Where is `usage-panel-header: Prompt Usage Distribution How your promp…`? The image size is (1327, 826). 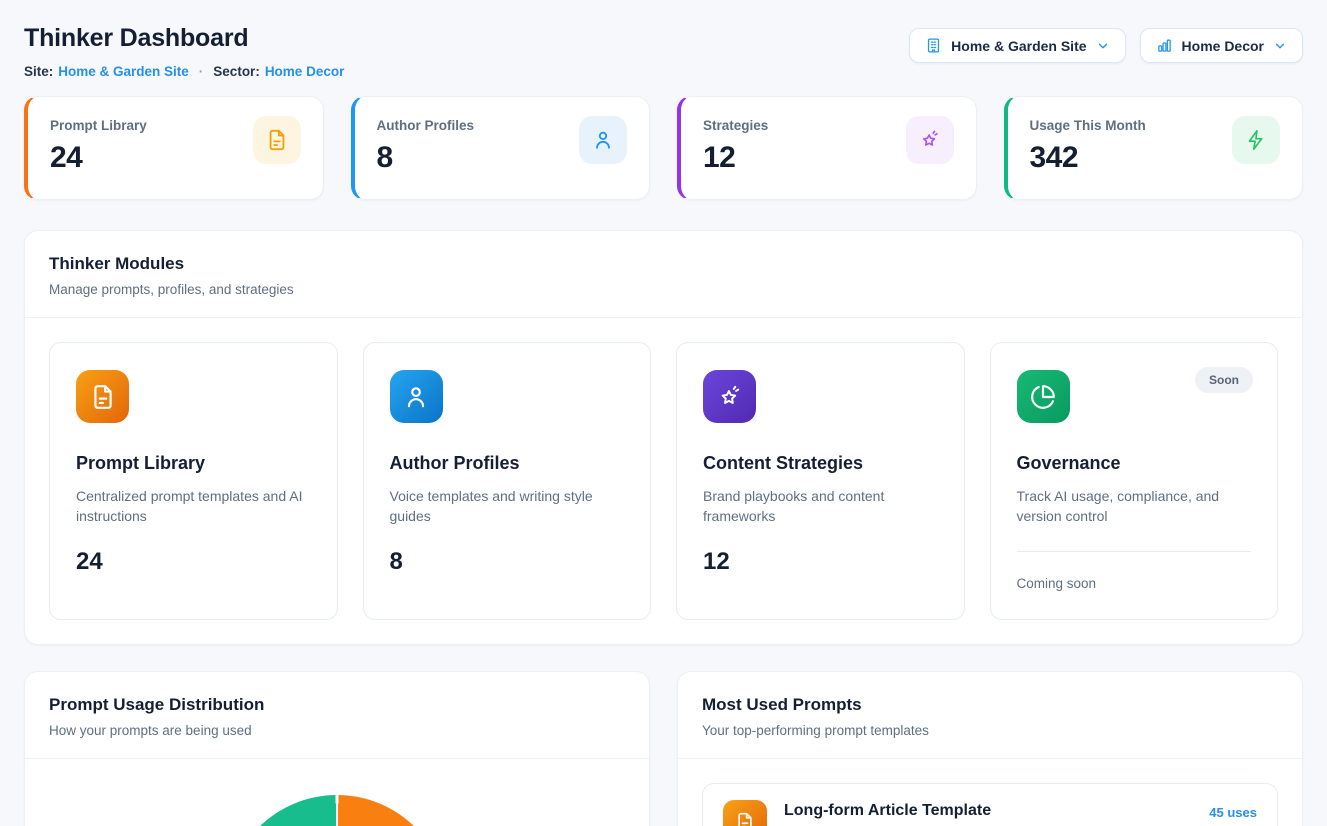 usage-panel-header: Prompt Usage Distribution How your promp… is located at coordinates (337, 715).